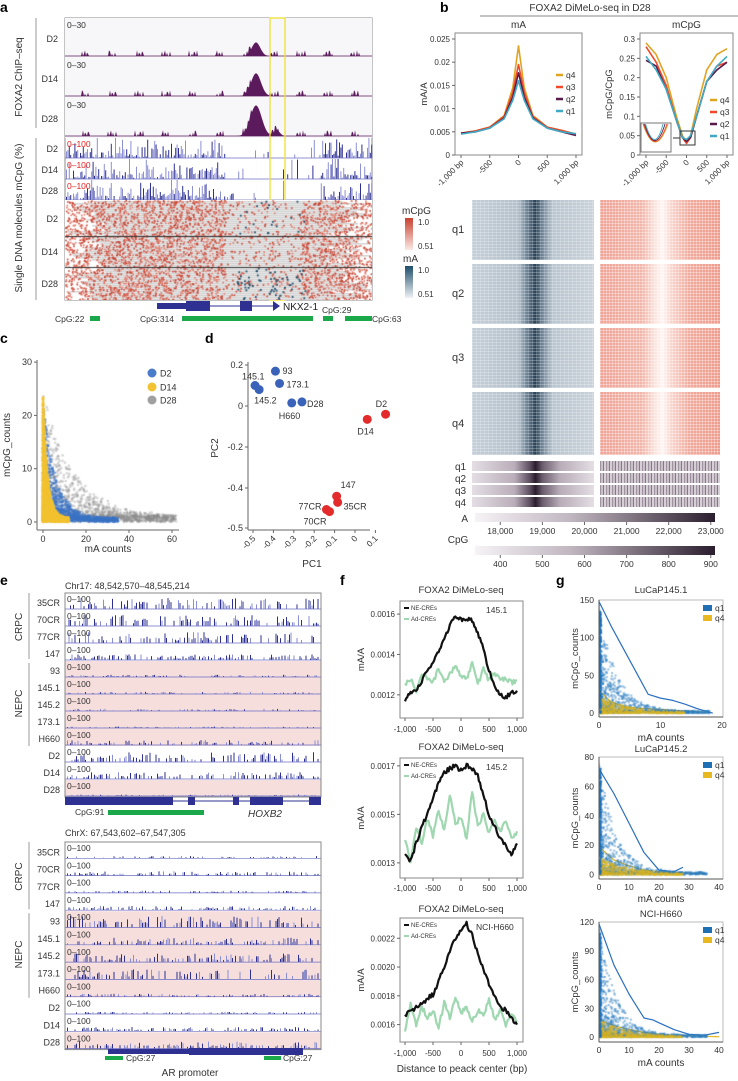  I want to click on x-tick-label: -1,000 bp, so click(635, 173).